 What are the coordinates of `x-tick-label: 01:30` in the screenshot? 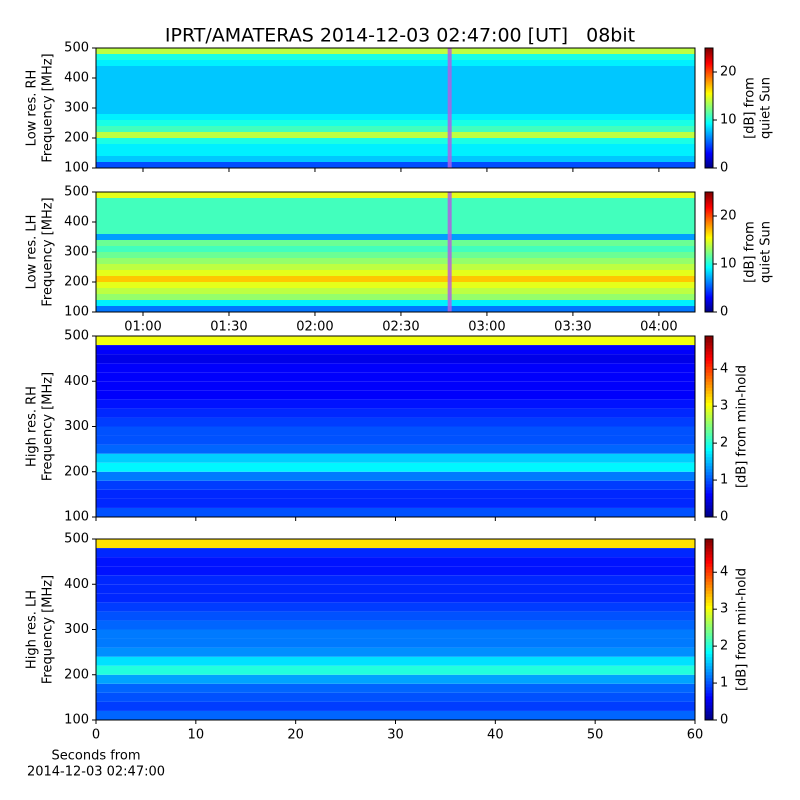 It's located at (228, 327).